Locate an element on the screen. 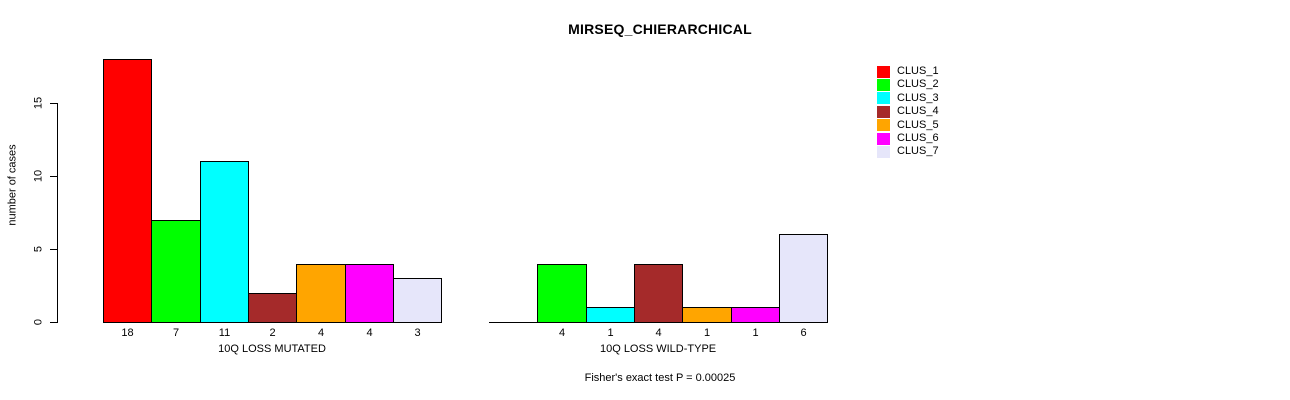 The image size is (1290, 400). y-axis-tick-label: 5 is located at coordinates (38, 249).